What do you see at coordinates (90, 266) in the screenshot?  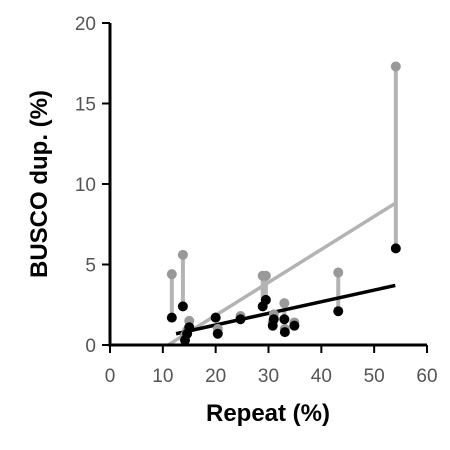 I see `y-tick-label: 5` at bounding box center [90, 266].